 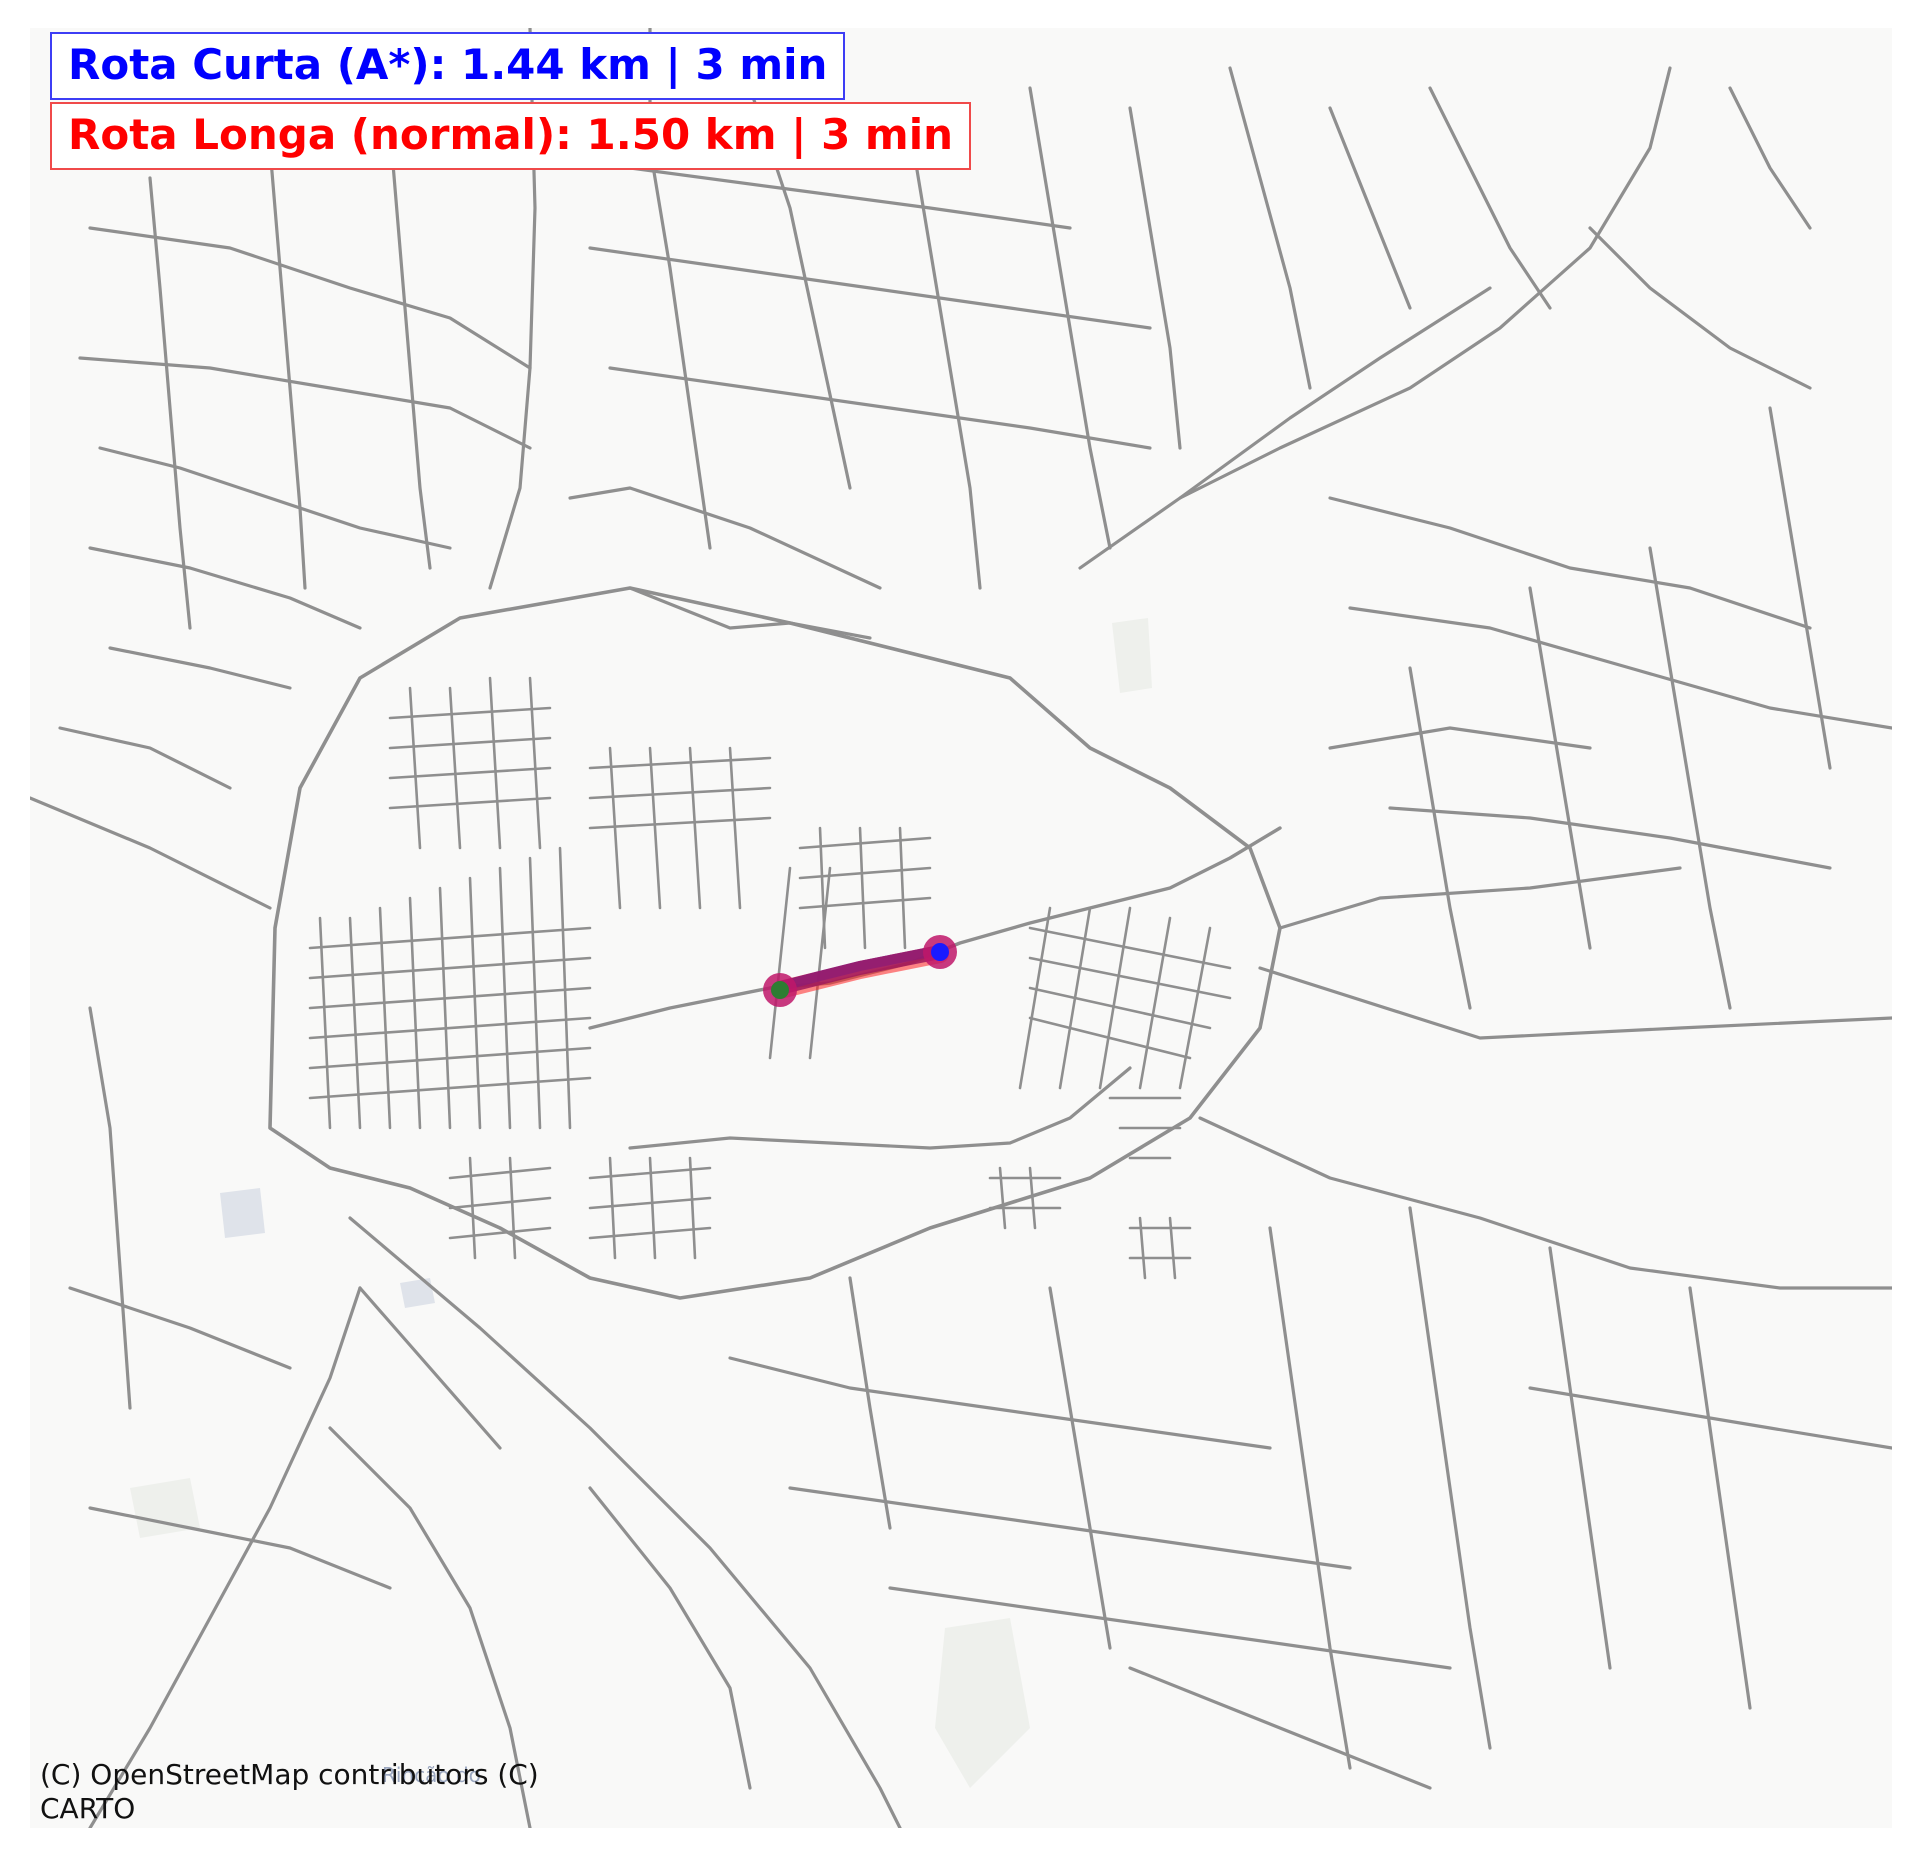 I want to click on basemap-place-label: Rincão do, so click(x=431, y=1775).